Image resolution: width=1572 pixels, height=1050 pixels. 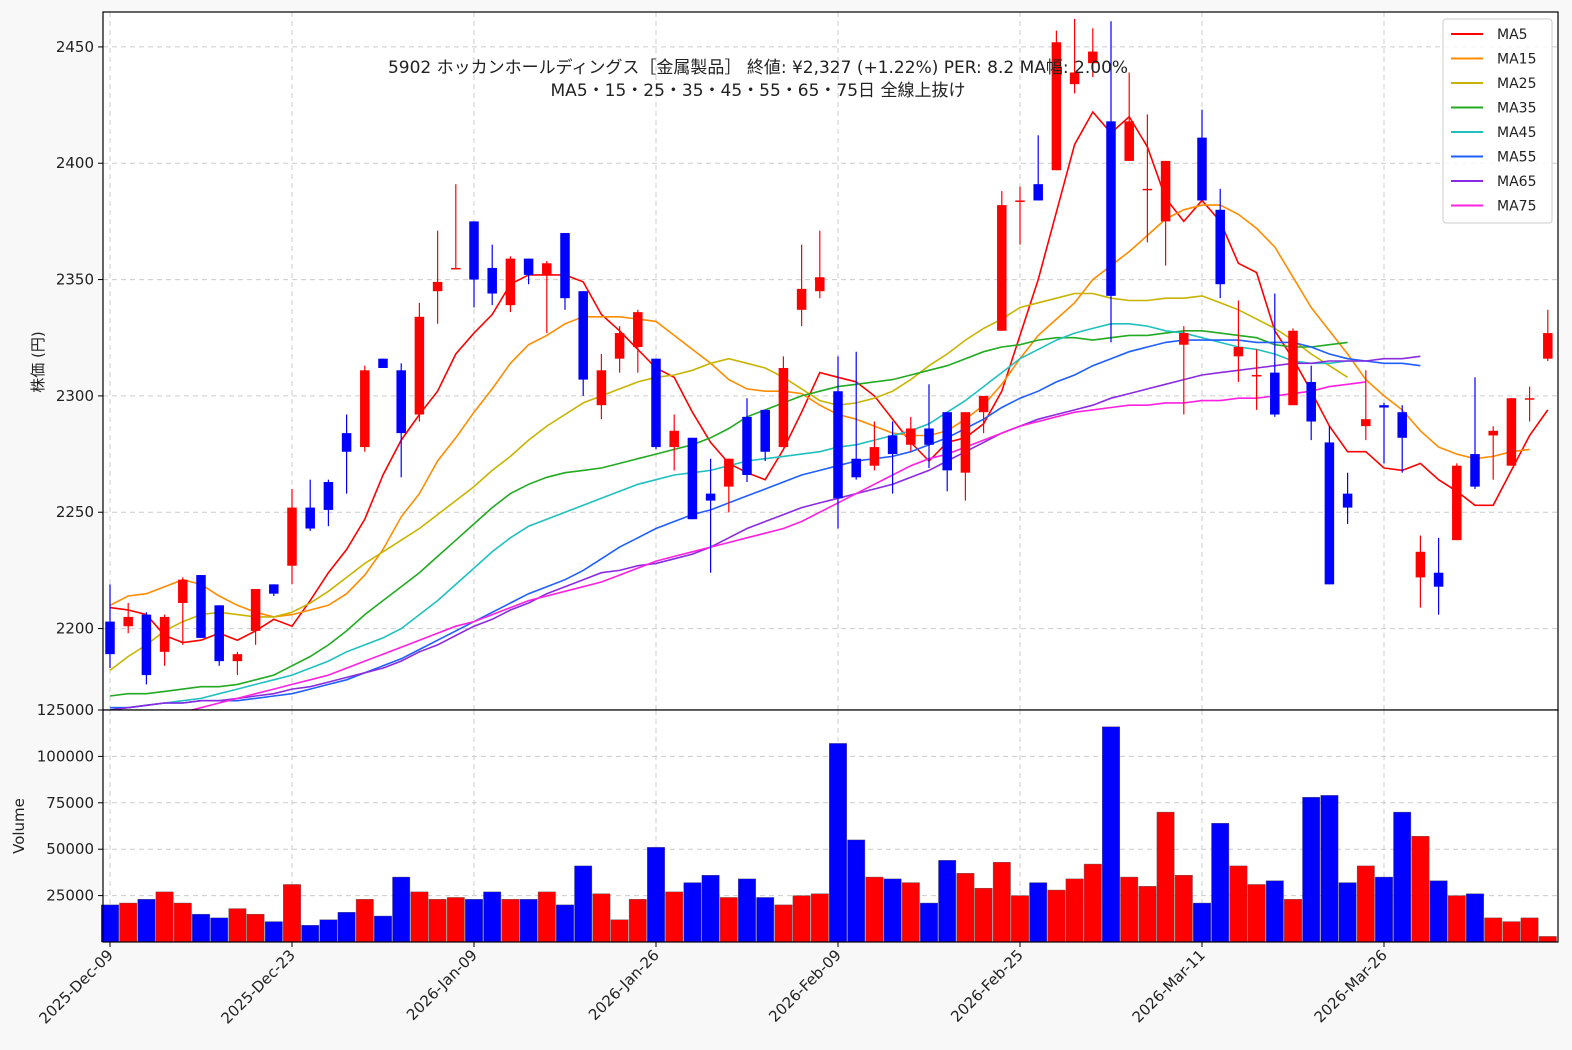 I want to click on volume-tick-label: 125000, so click(x=65, y=710).